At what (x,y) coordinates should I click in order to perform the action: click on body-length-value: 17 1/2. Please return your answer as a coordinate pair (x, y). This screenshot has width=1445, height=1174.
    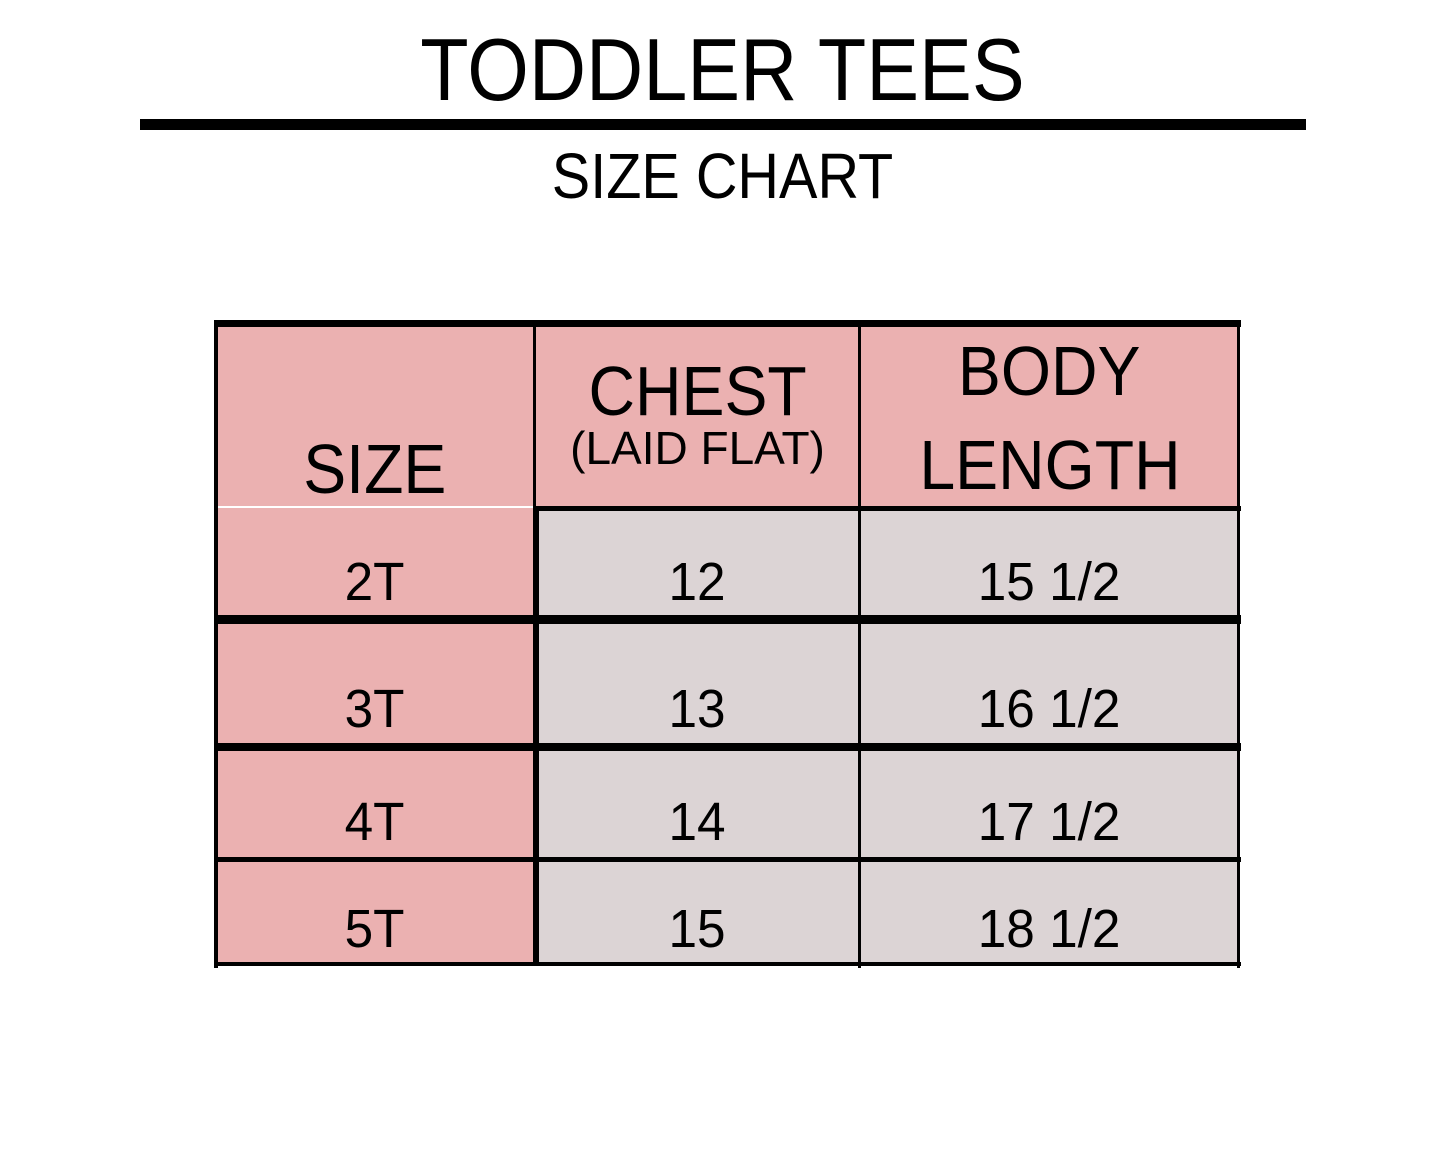
    Looking at the image, I should click on (1049, 822).